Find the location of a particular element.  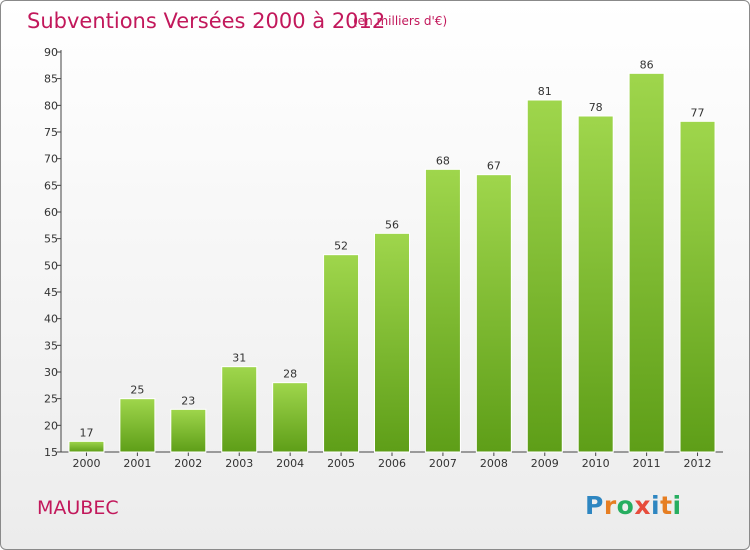

logo-letter: o is located at coordinates (625, 505).